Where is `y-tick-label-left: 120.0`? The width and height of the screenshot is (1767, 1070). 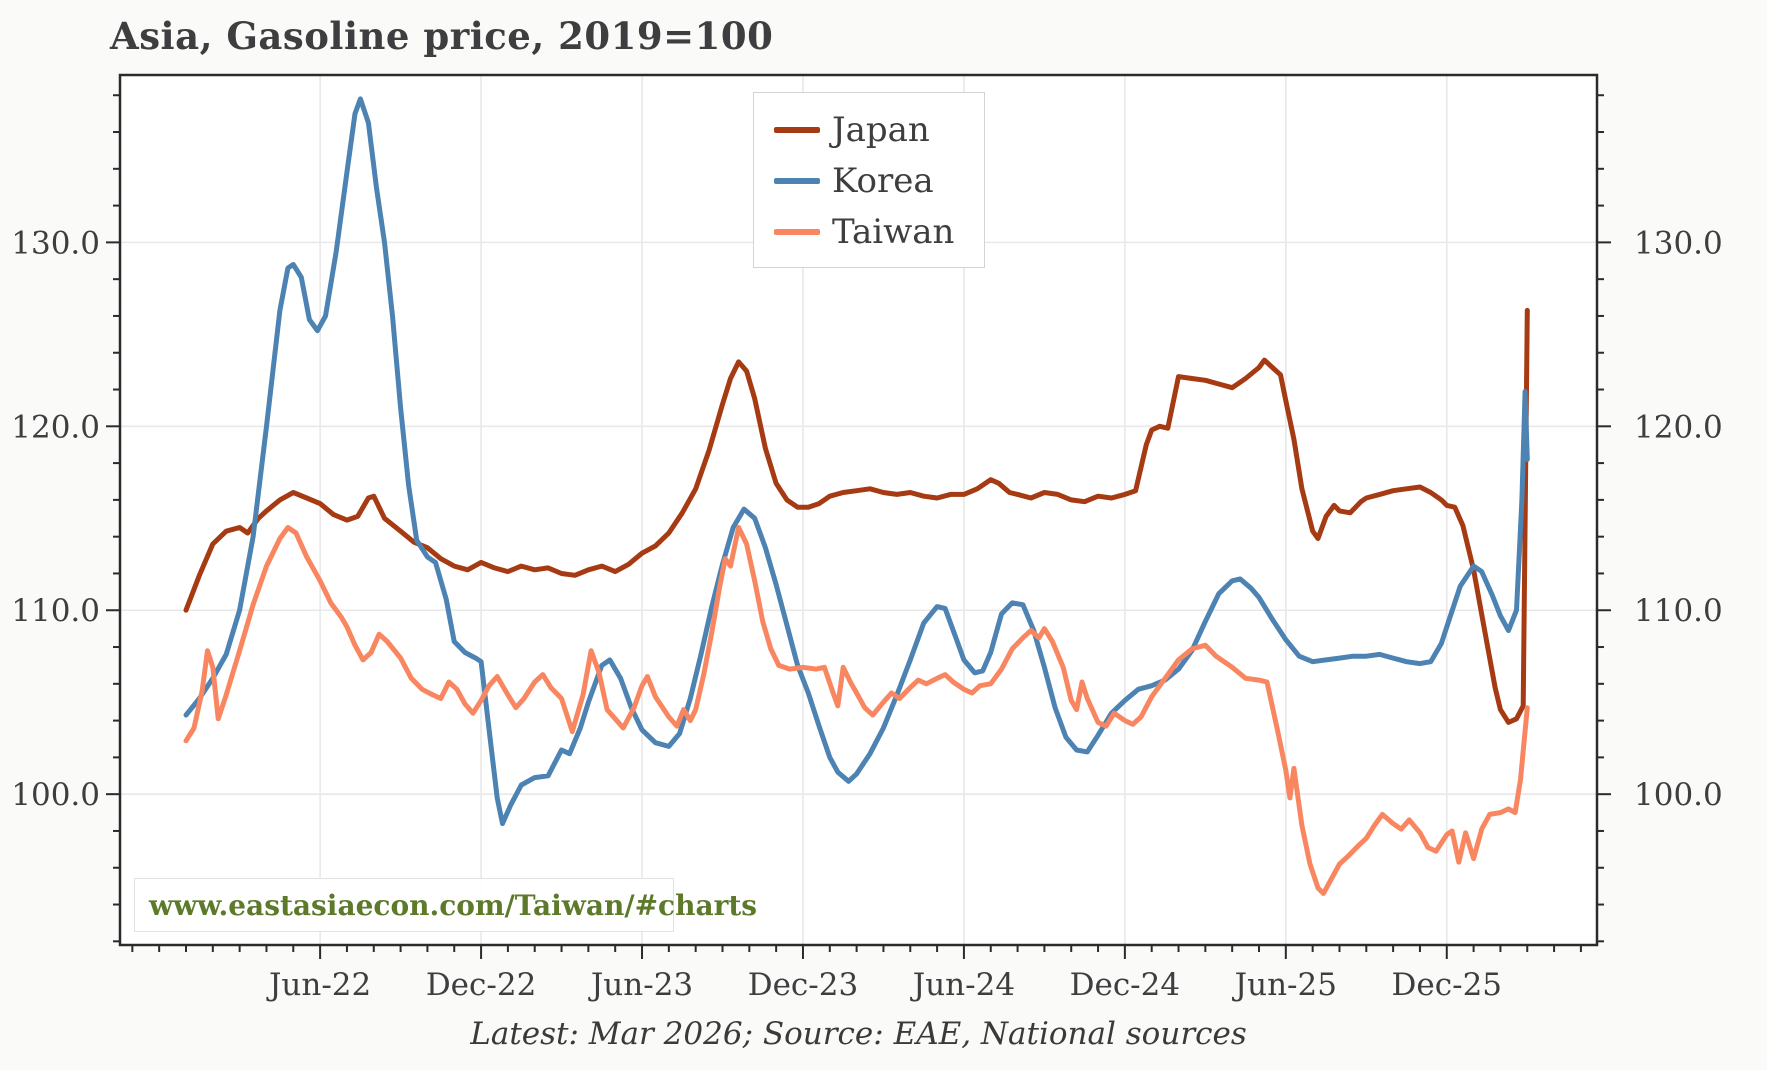
y-tick-label-left: 120.0 is located at coordinates (55, 427).